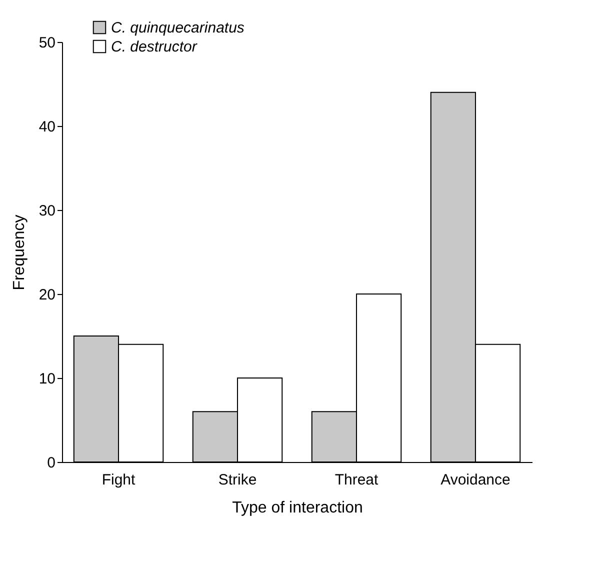  I want to click on y-tick-label: 20, so click(47, 295).